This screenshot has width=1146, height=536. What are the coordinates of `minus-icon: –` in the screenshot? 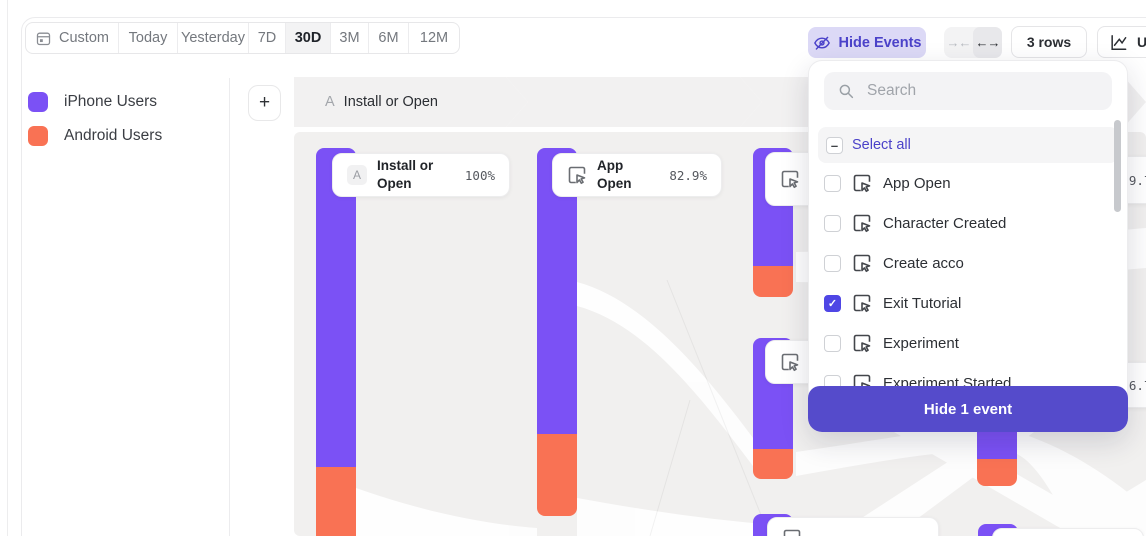 It's located at (834, 145).